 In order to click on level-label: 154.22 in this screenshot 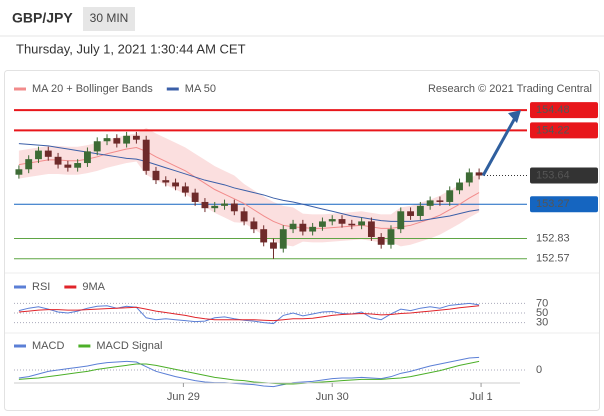, I will do `click(553, 130)`.